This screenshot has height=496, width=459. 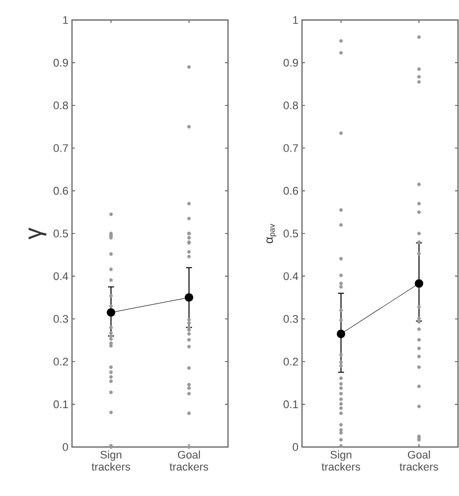 What do you see at coordinates (37, 234) in the screenshot?
I see `y-axis-title: γ` at bounding box center [37, 234].